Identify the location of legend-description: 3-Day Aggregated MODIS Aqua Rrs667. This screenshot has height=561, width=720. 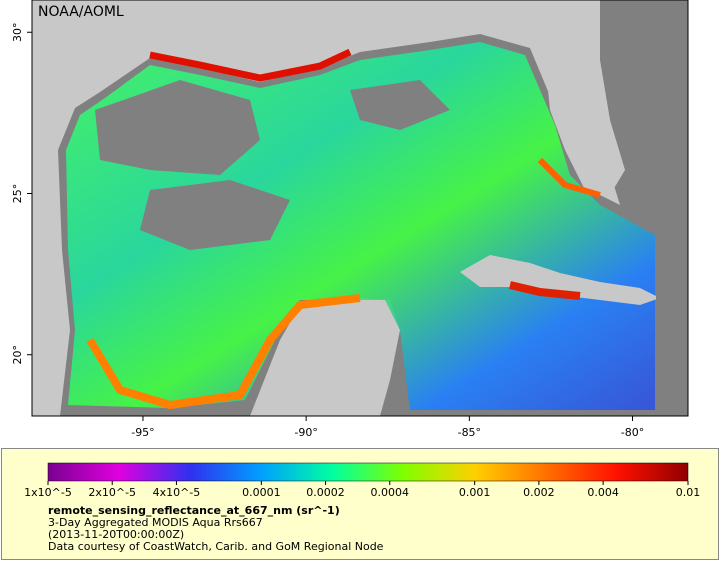
(155, 522).